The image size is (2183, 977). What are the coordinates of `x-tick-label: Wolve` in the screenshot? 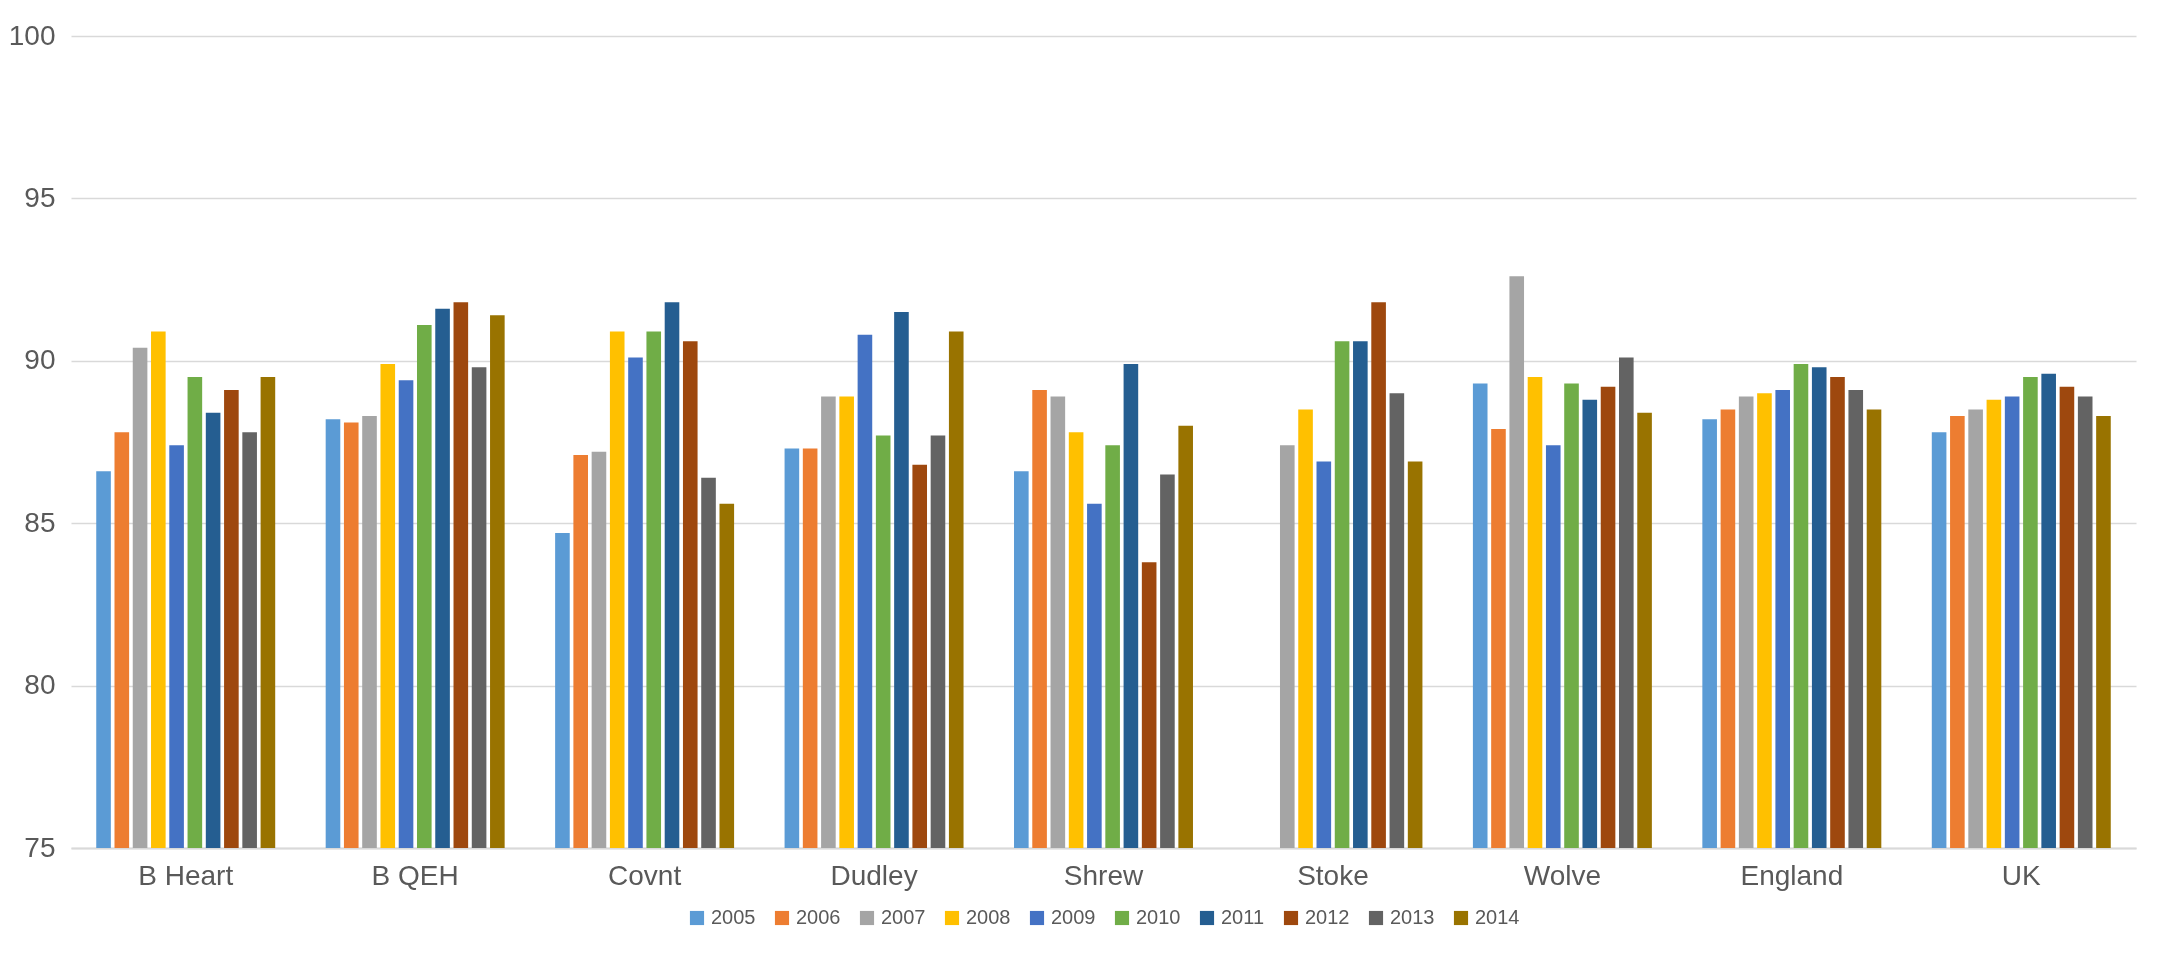 It's located at (1562, 875).